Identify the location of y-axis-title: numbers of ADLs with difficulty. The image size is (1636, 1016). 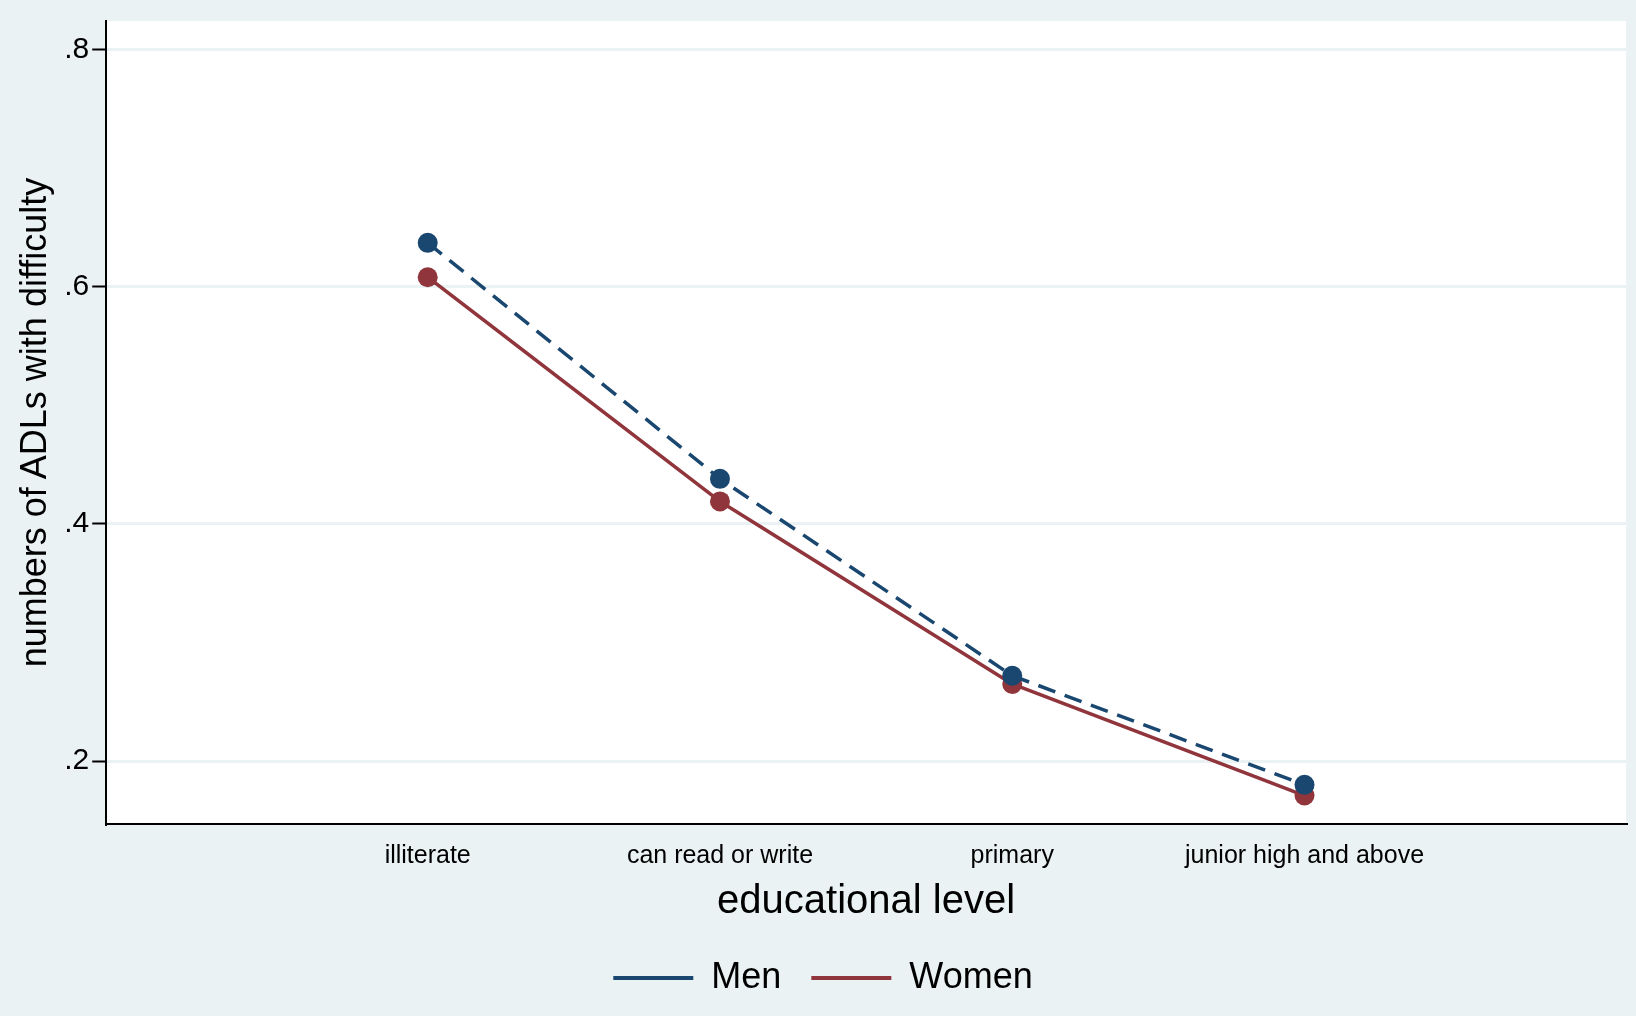
(33, 422).